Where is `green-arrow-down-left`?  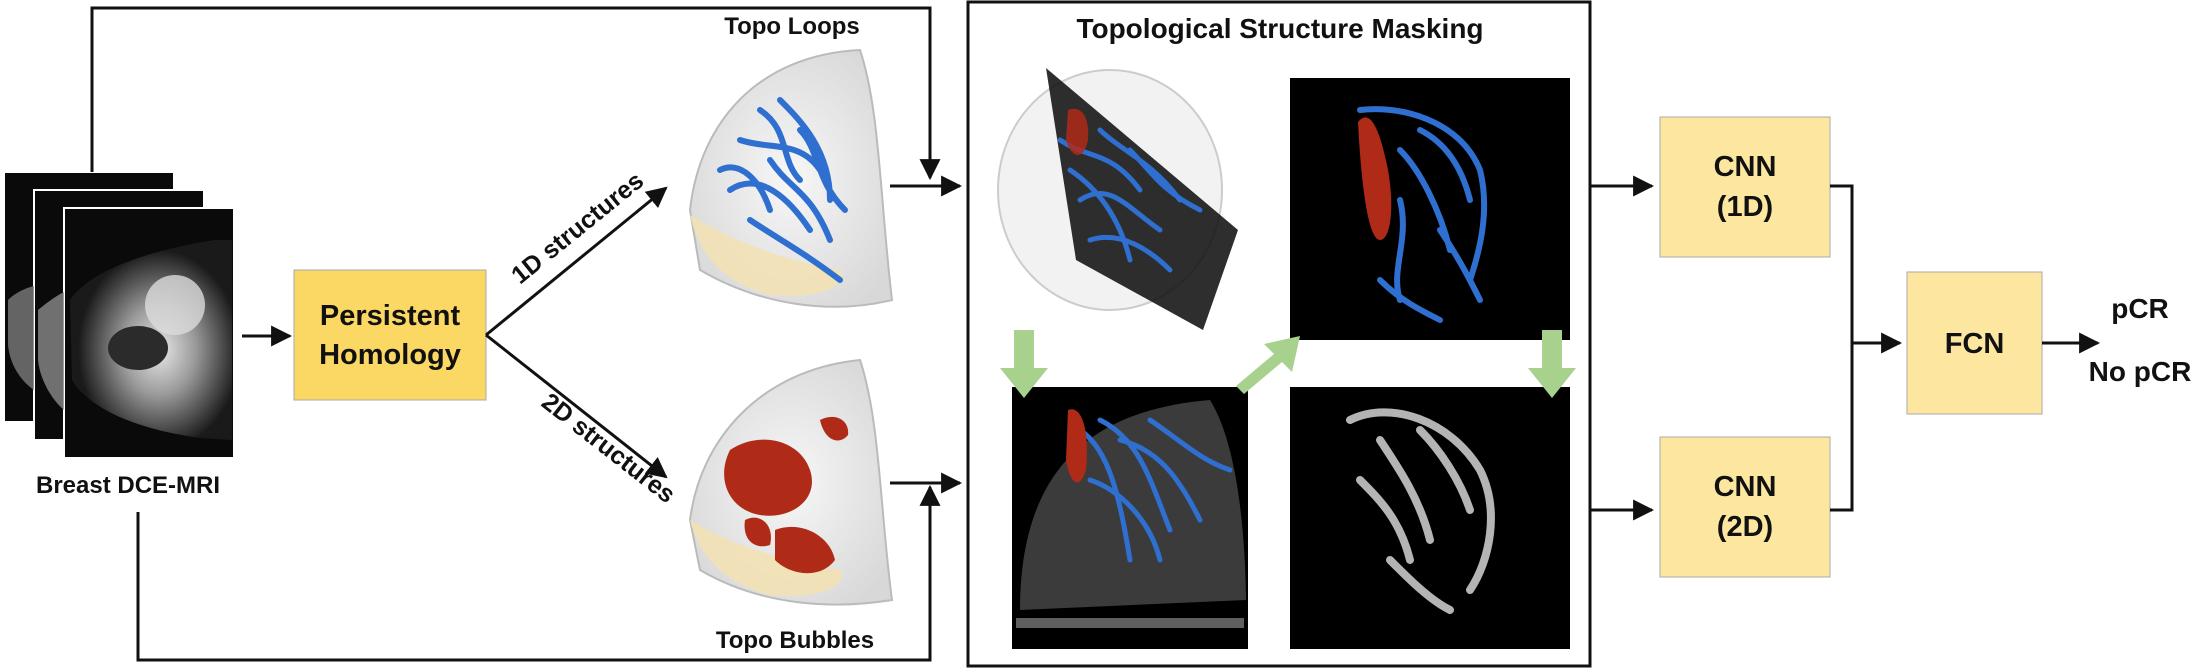 green-arrow-down-left is located at coordinates (1024, 364).